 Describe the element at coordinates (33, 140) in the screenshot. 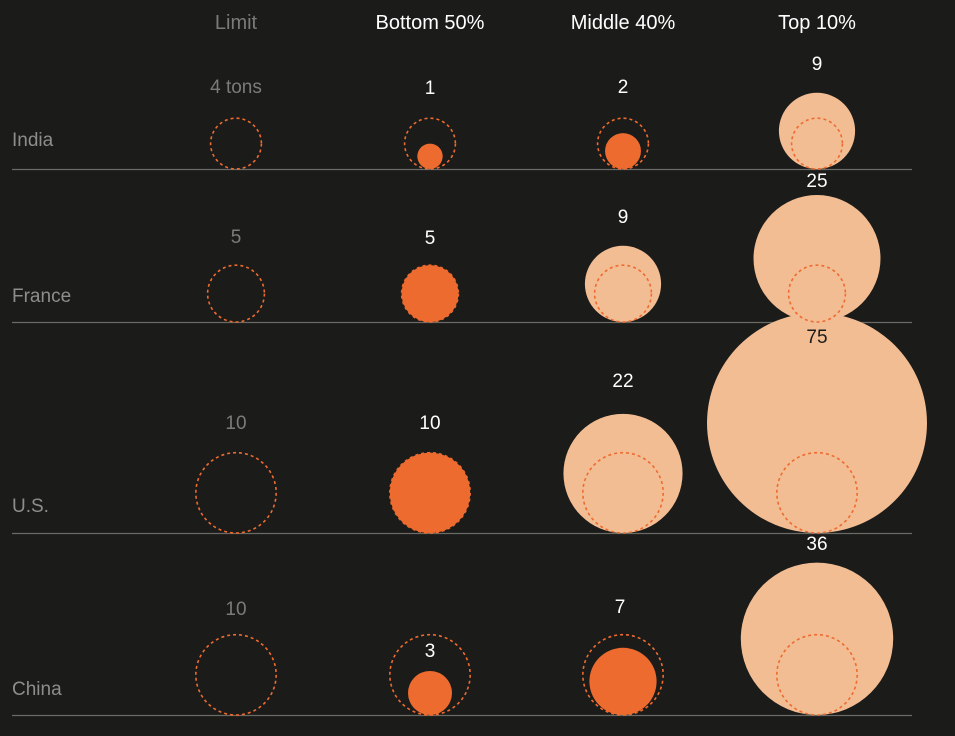

I see `country-label-india: India` at that location.